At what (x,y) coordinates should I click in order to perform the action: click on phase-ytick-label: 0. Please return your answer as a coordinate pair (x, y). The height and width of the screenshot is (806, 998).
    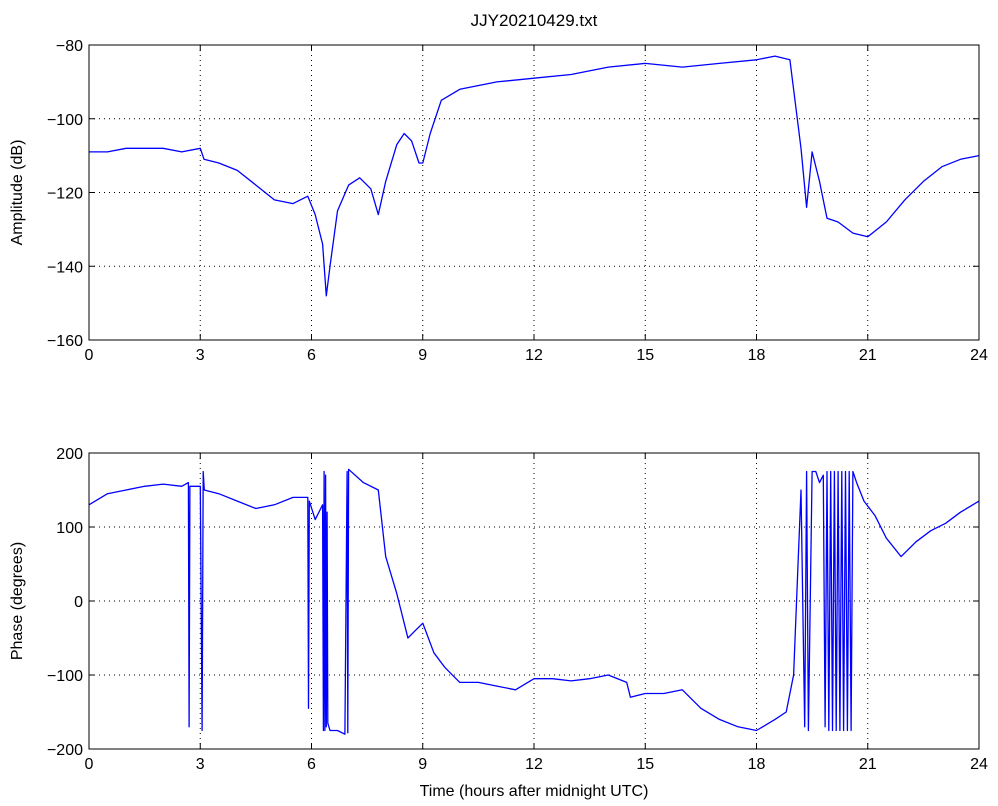
    Looking at the image, I should click on (78, 602).